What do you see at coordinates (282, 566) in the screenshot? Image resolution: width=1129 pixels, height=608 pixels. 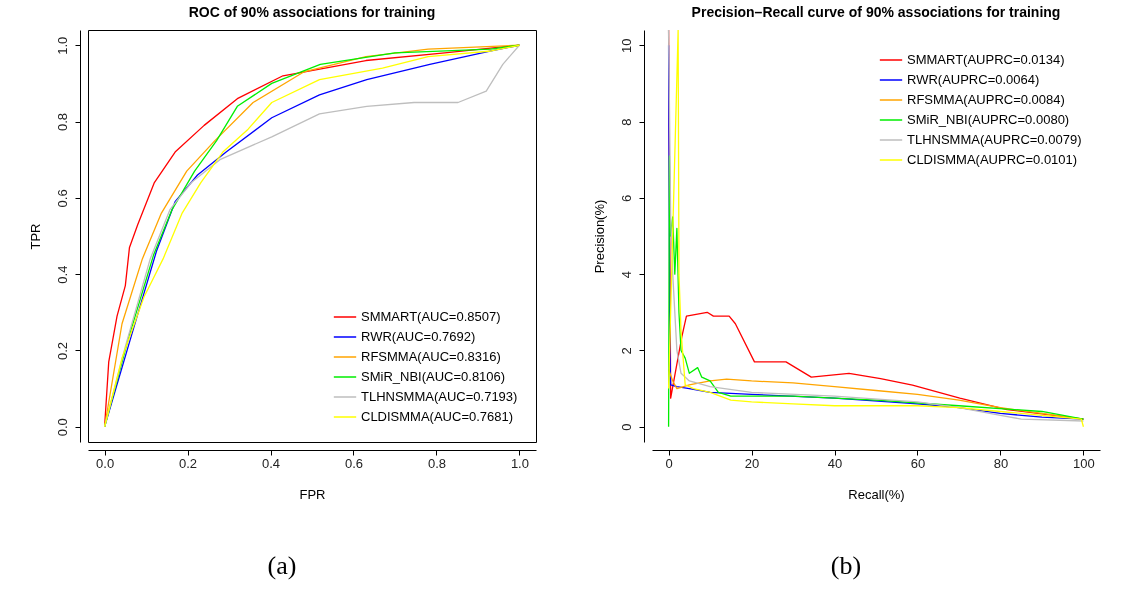 I see `text: (a)` at bounding box center [282, 566].